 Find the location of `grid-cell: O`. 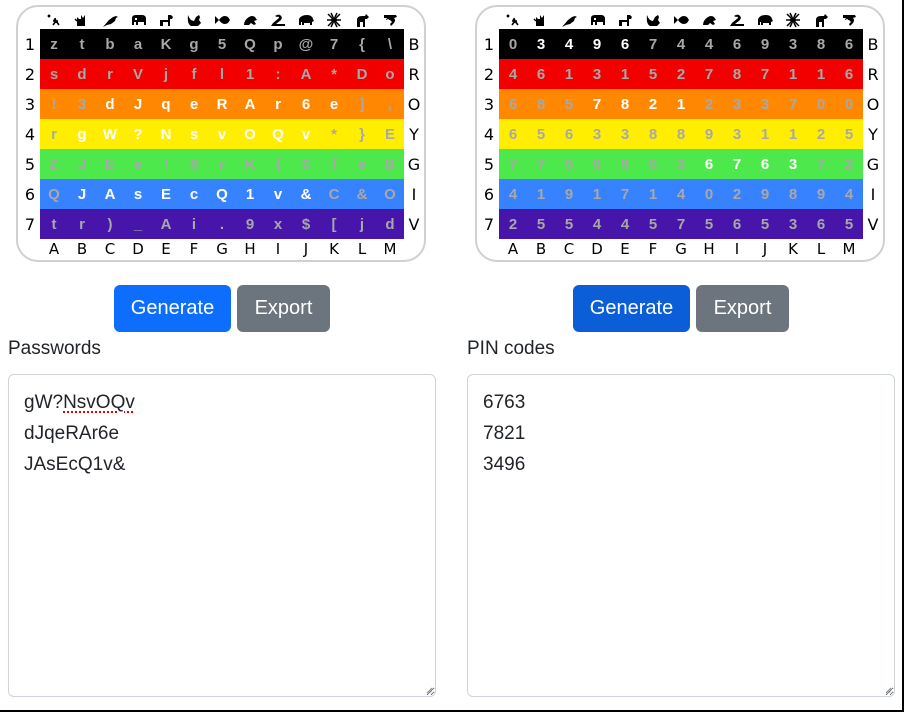

grid-cell: O is located at coordinates (390, 194).